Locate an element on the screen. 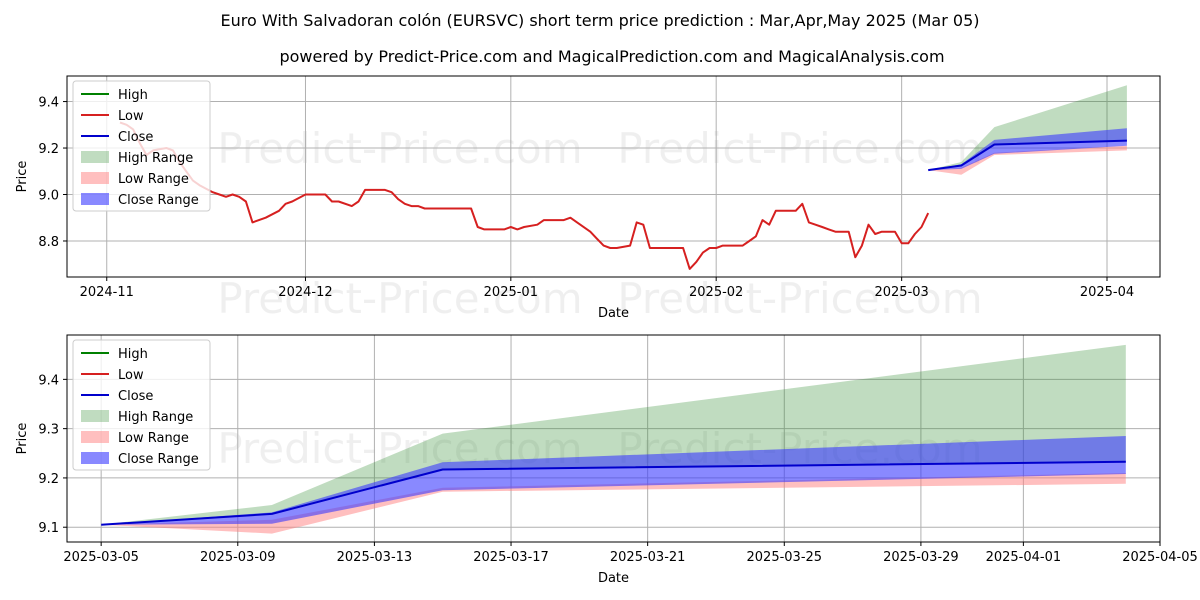 The height and width of the screenshot is (600, 1200). x-tick-label: 2025-03-05 is located at coordinates (101, 557).